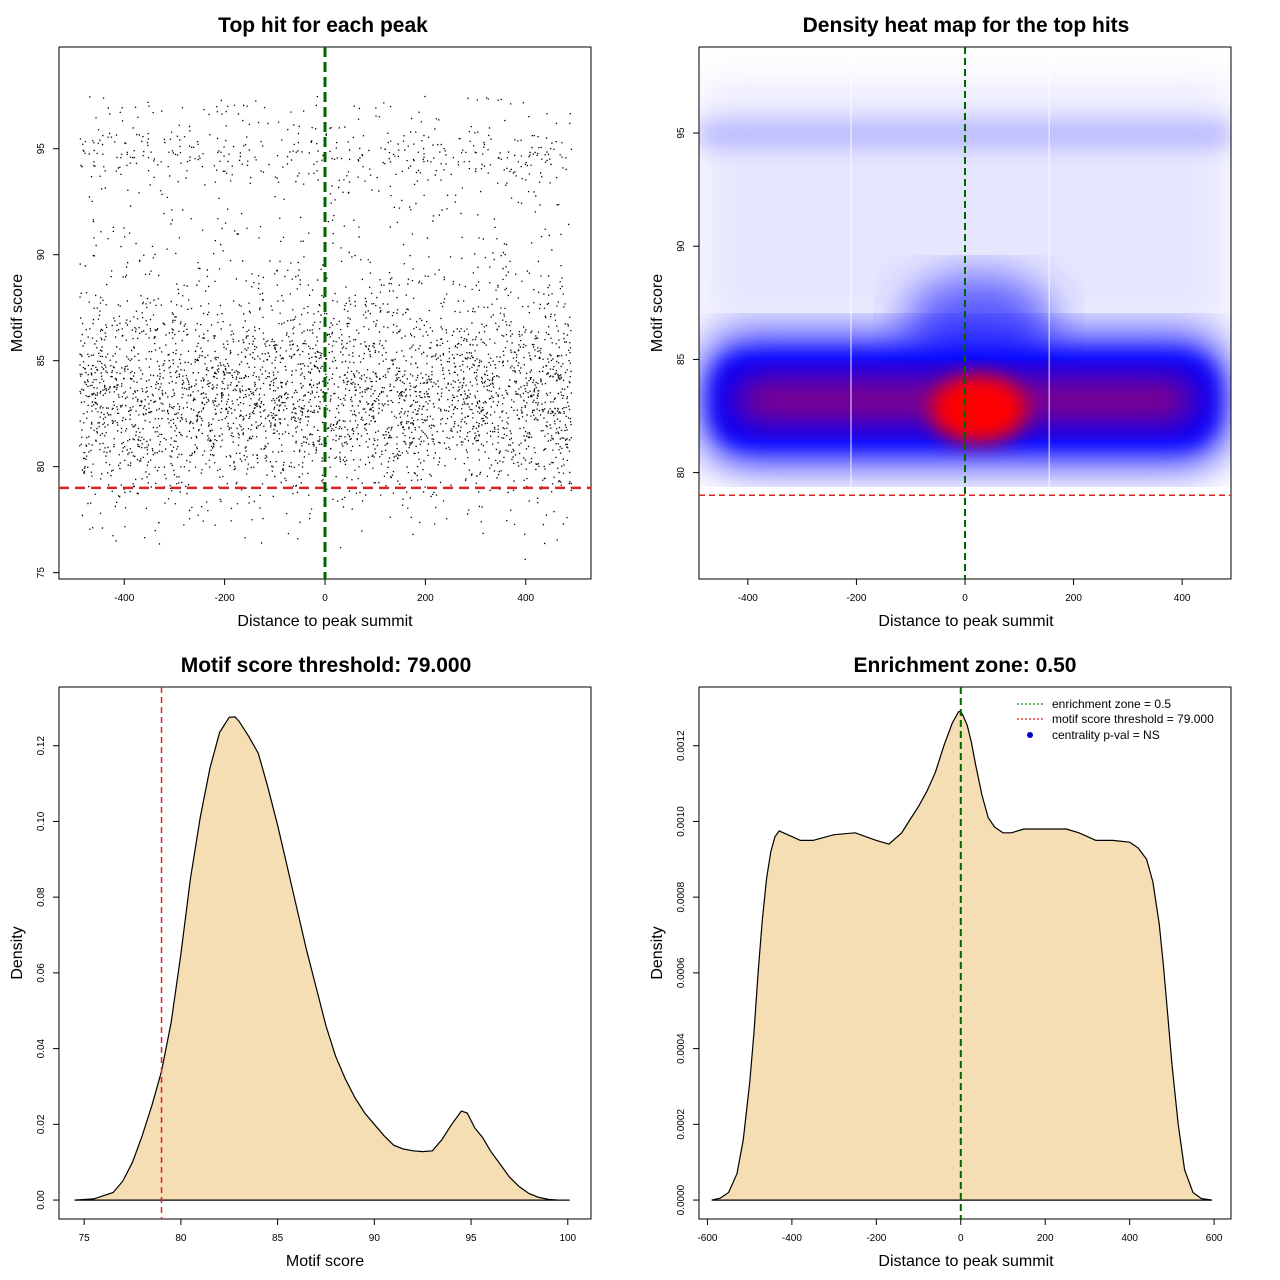 The height and width of the screenshot is (1280, 1280). I want to click on y-tick-label: 75, so click(41, 573).